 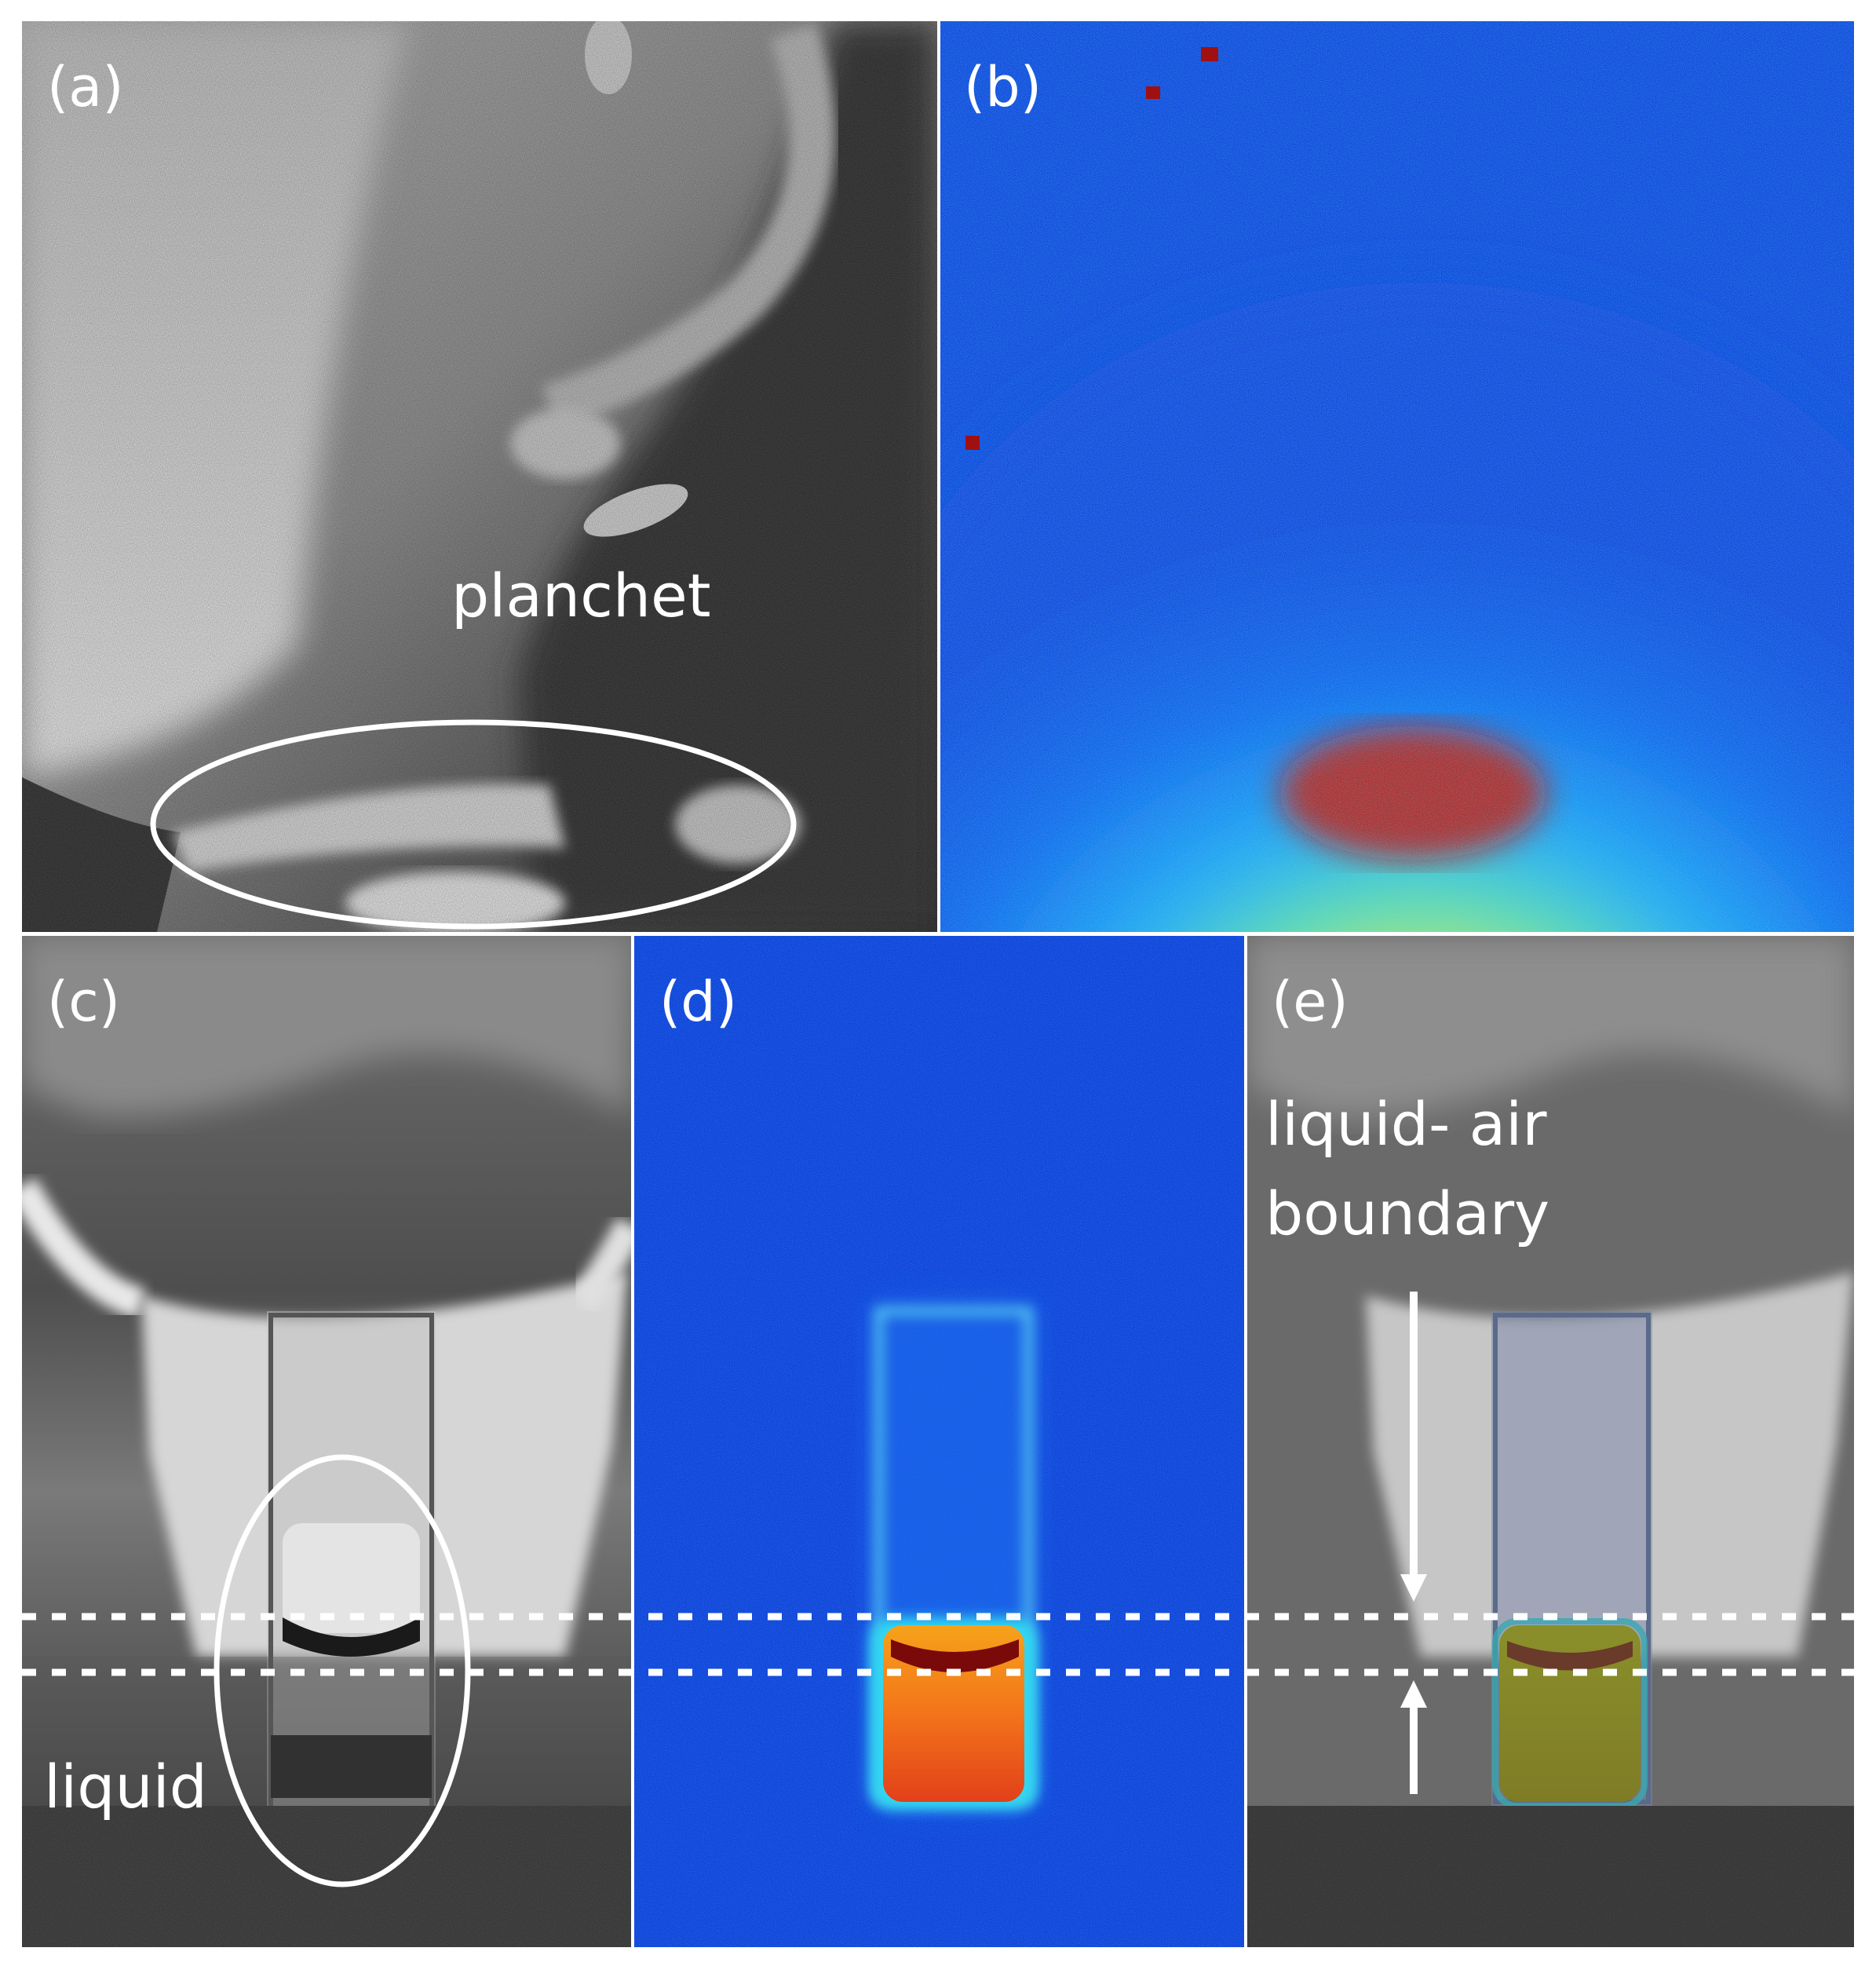 I want to click on panel-label-c: (c), so click(x=84, y=1002).